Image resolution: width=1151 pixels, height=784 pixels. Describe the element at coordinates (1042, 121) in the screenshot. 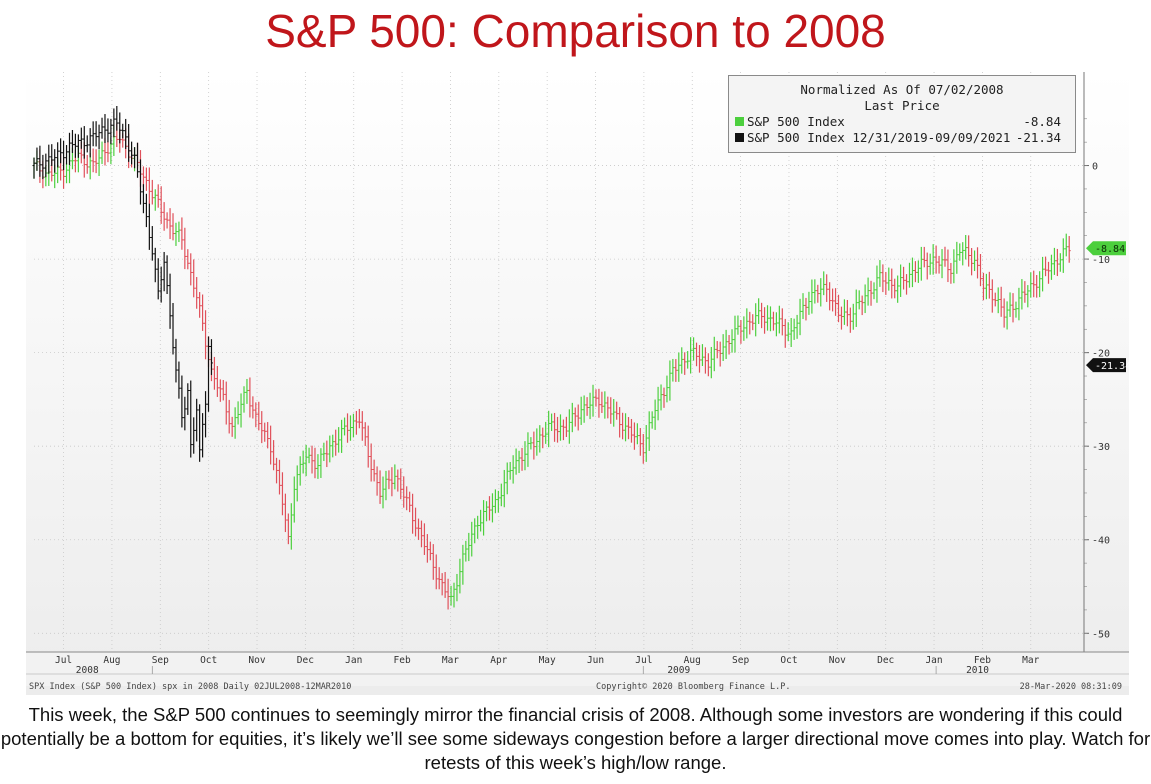

I see `legend-item-value: -8.84` at that location.